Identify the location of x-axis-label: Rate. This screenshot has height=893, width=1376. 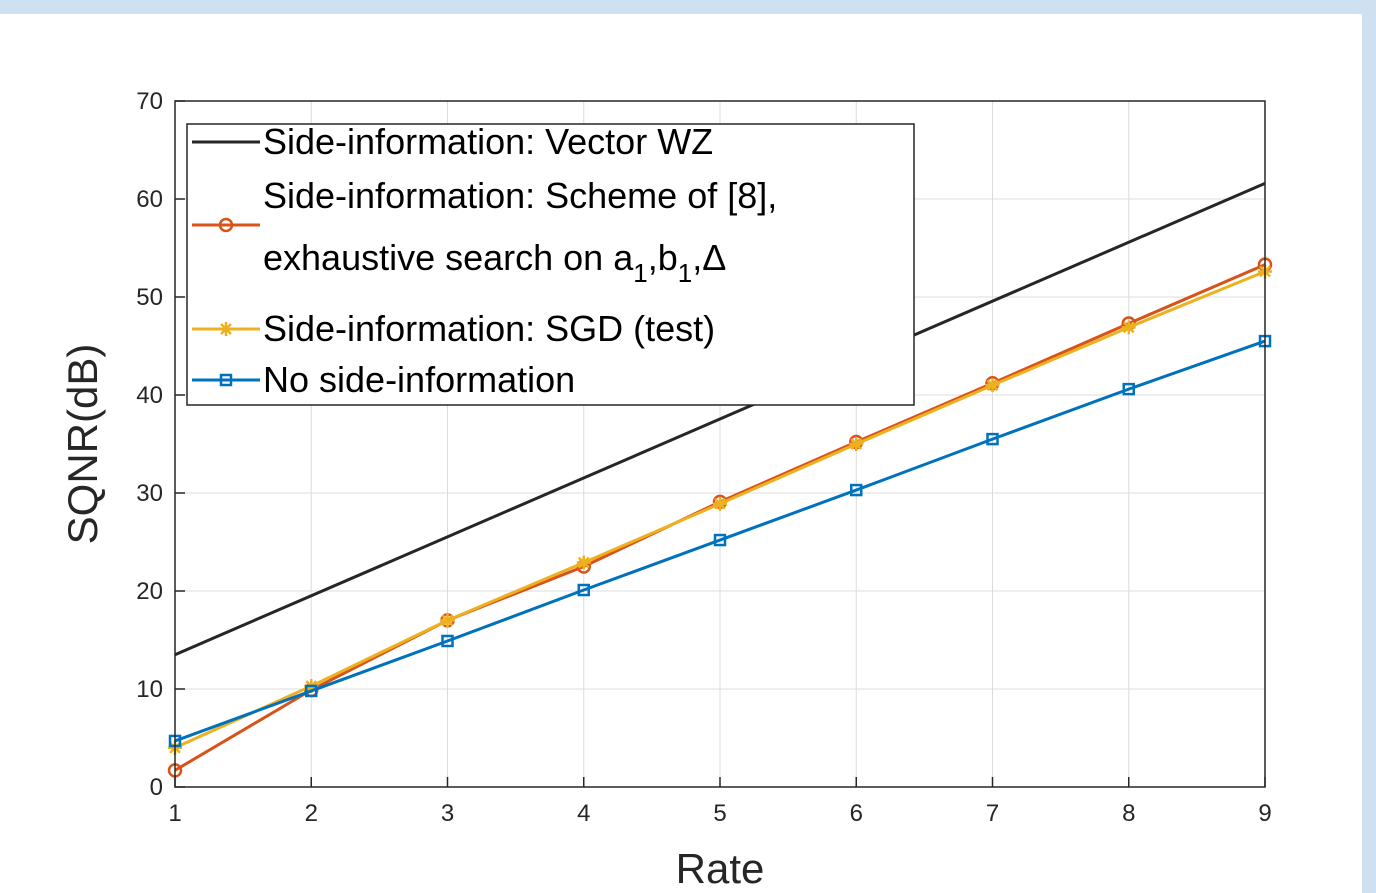
(720, 868).